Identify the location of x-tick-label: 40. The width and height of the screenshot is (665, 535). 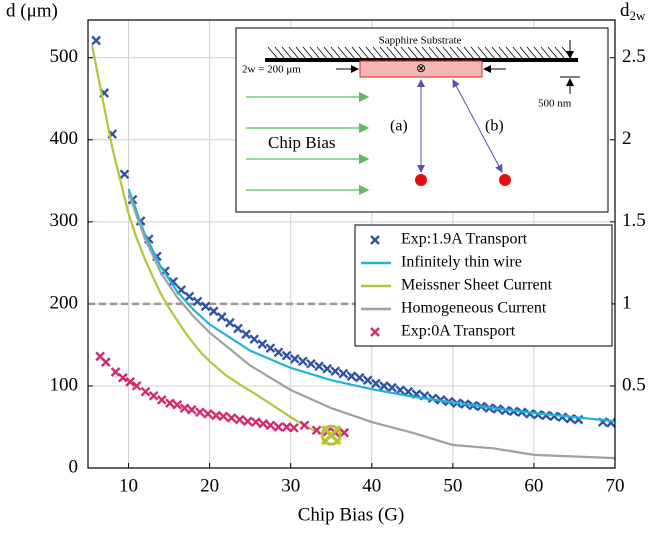
(371, 485).